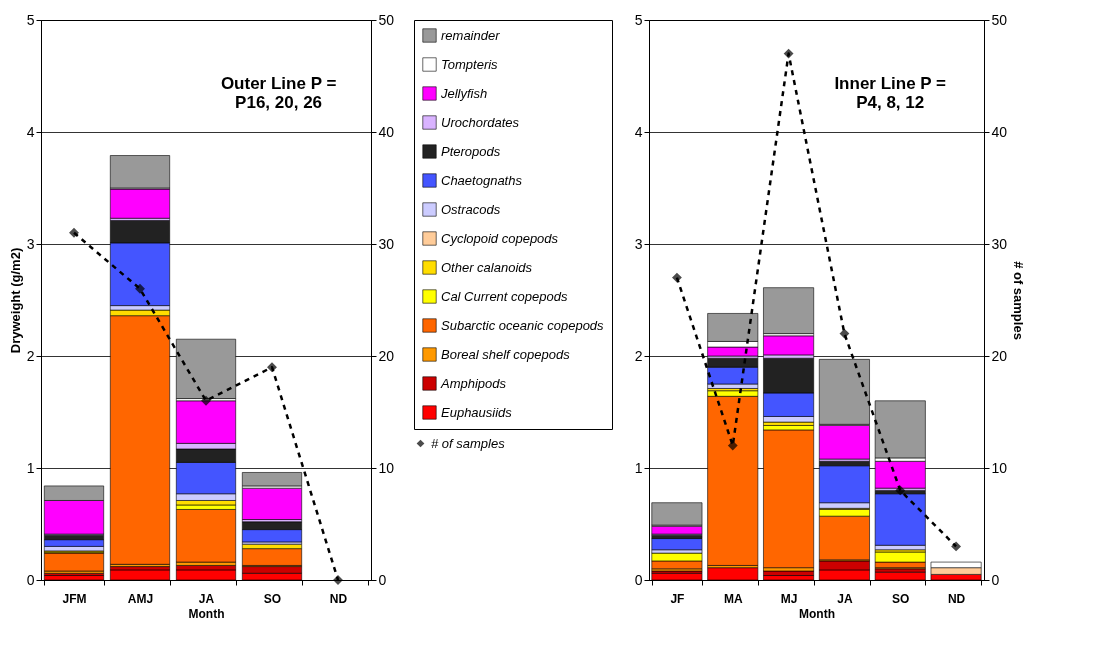  I want to click on y-axis-title: Dryweight (g/m2), so click(15, 300).